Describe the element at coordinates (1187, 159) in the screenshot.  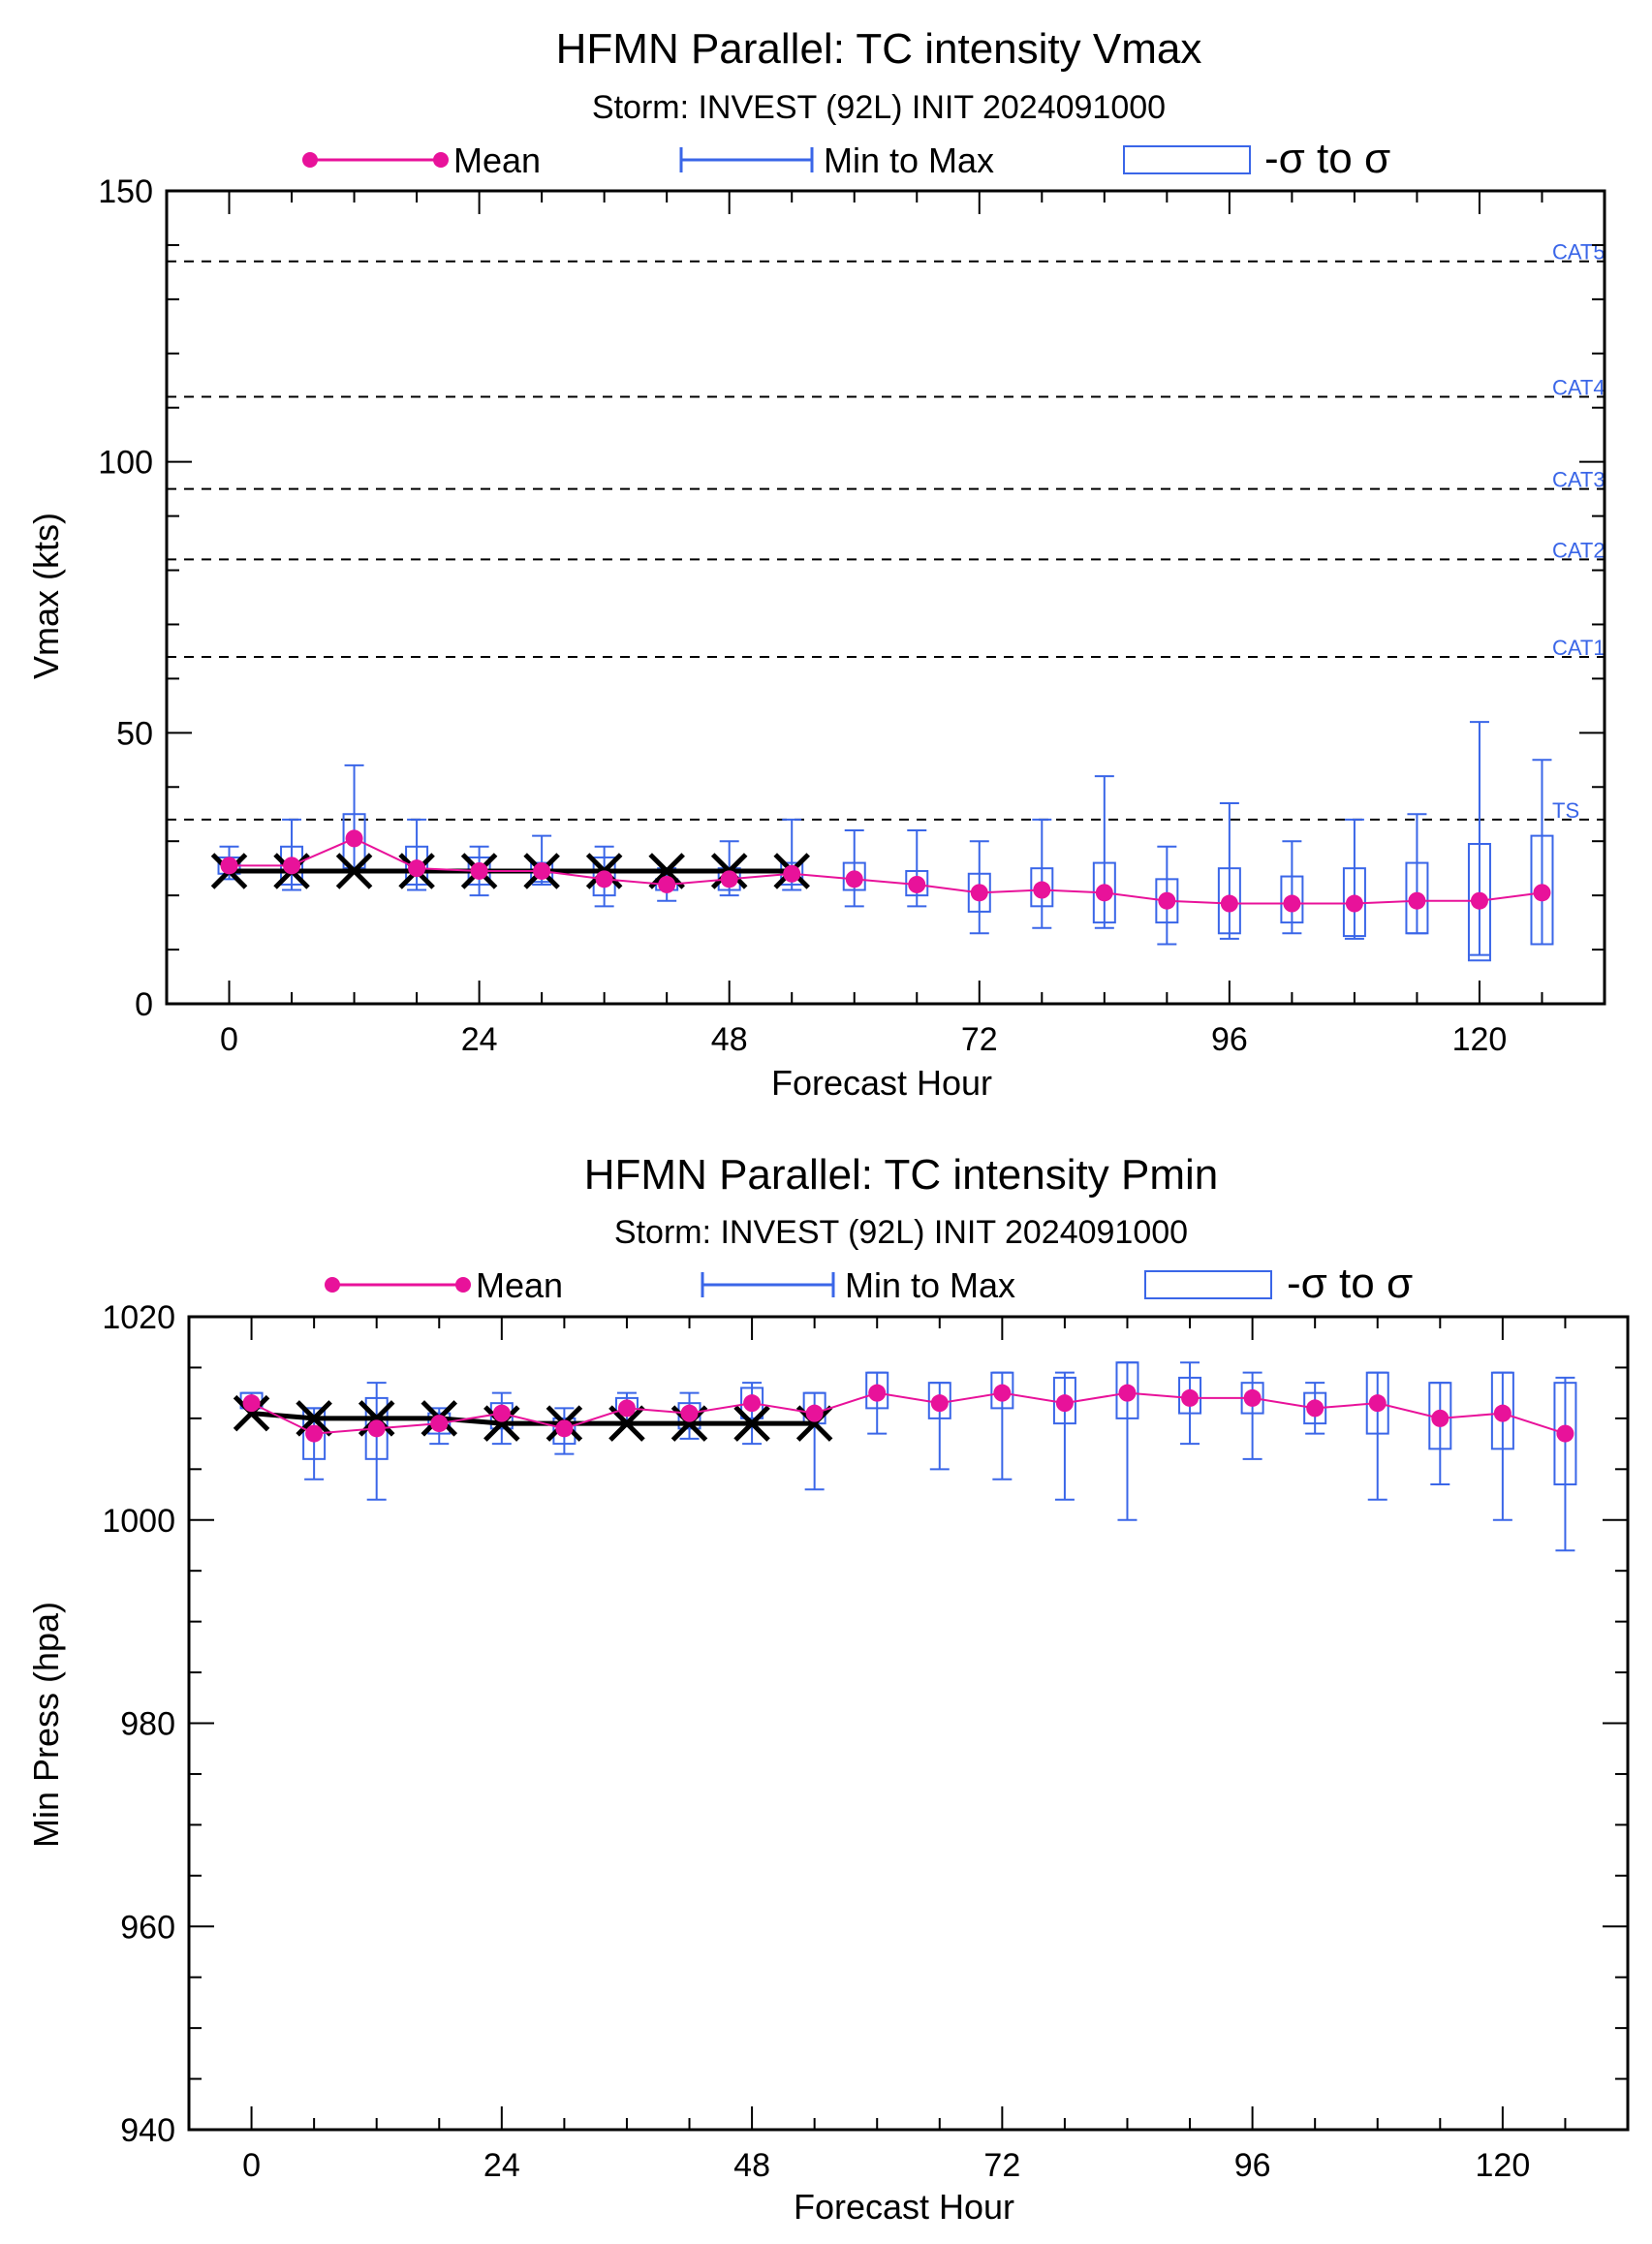
I see `legend-sigma-box` at that location.